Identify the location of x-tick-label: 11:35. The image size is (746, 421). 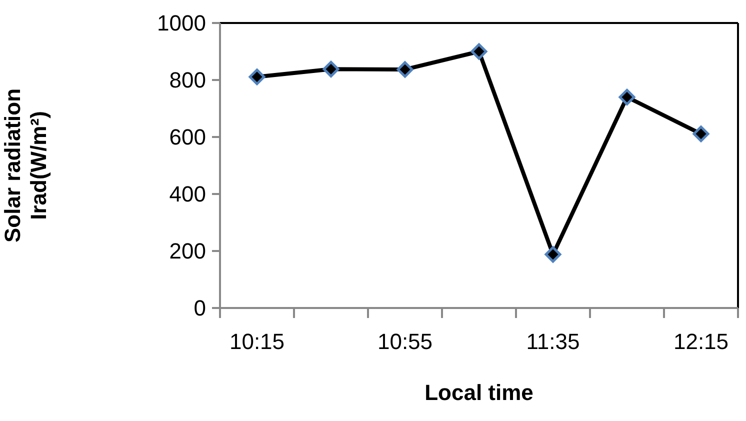
(553, 341).